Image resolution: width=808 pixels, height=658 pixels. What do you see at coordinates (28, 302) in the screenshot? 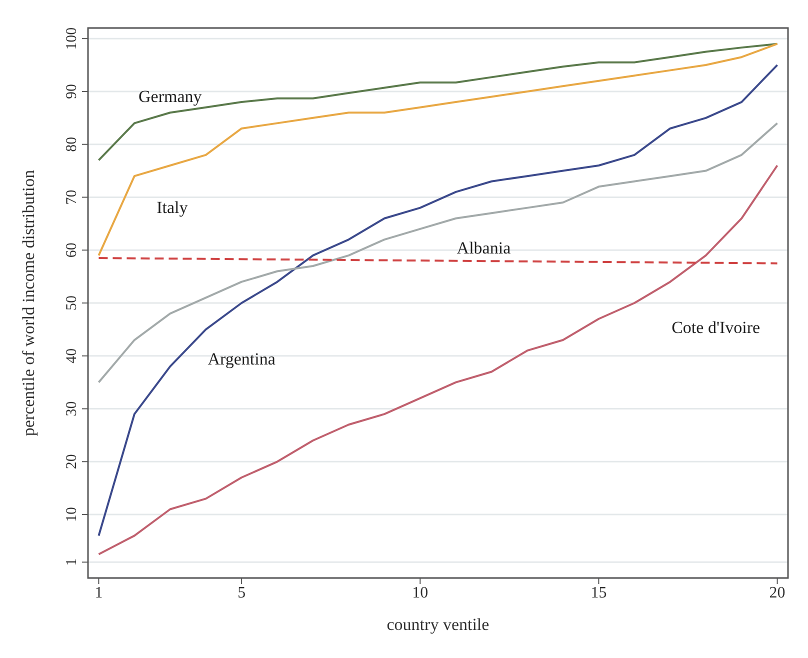
I see `y-axis-title: percentile of world income distribution` at bounding box center [28, 302].